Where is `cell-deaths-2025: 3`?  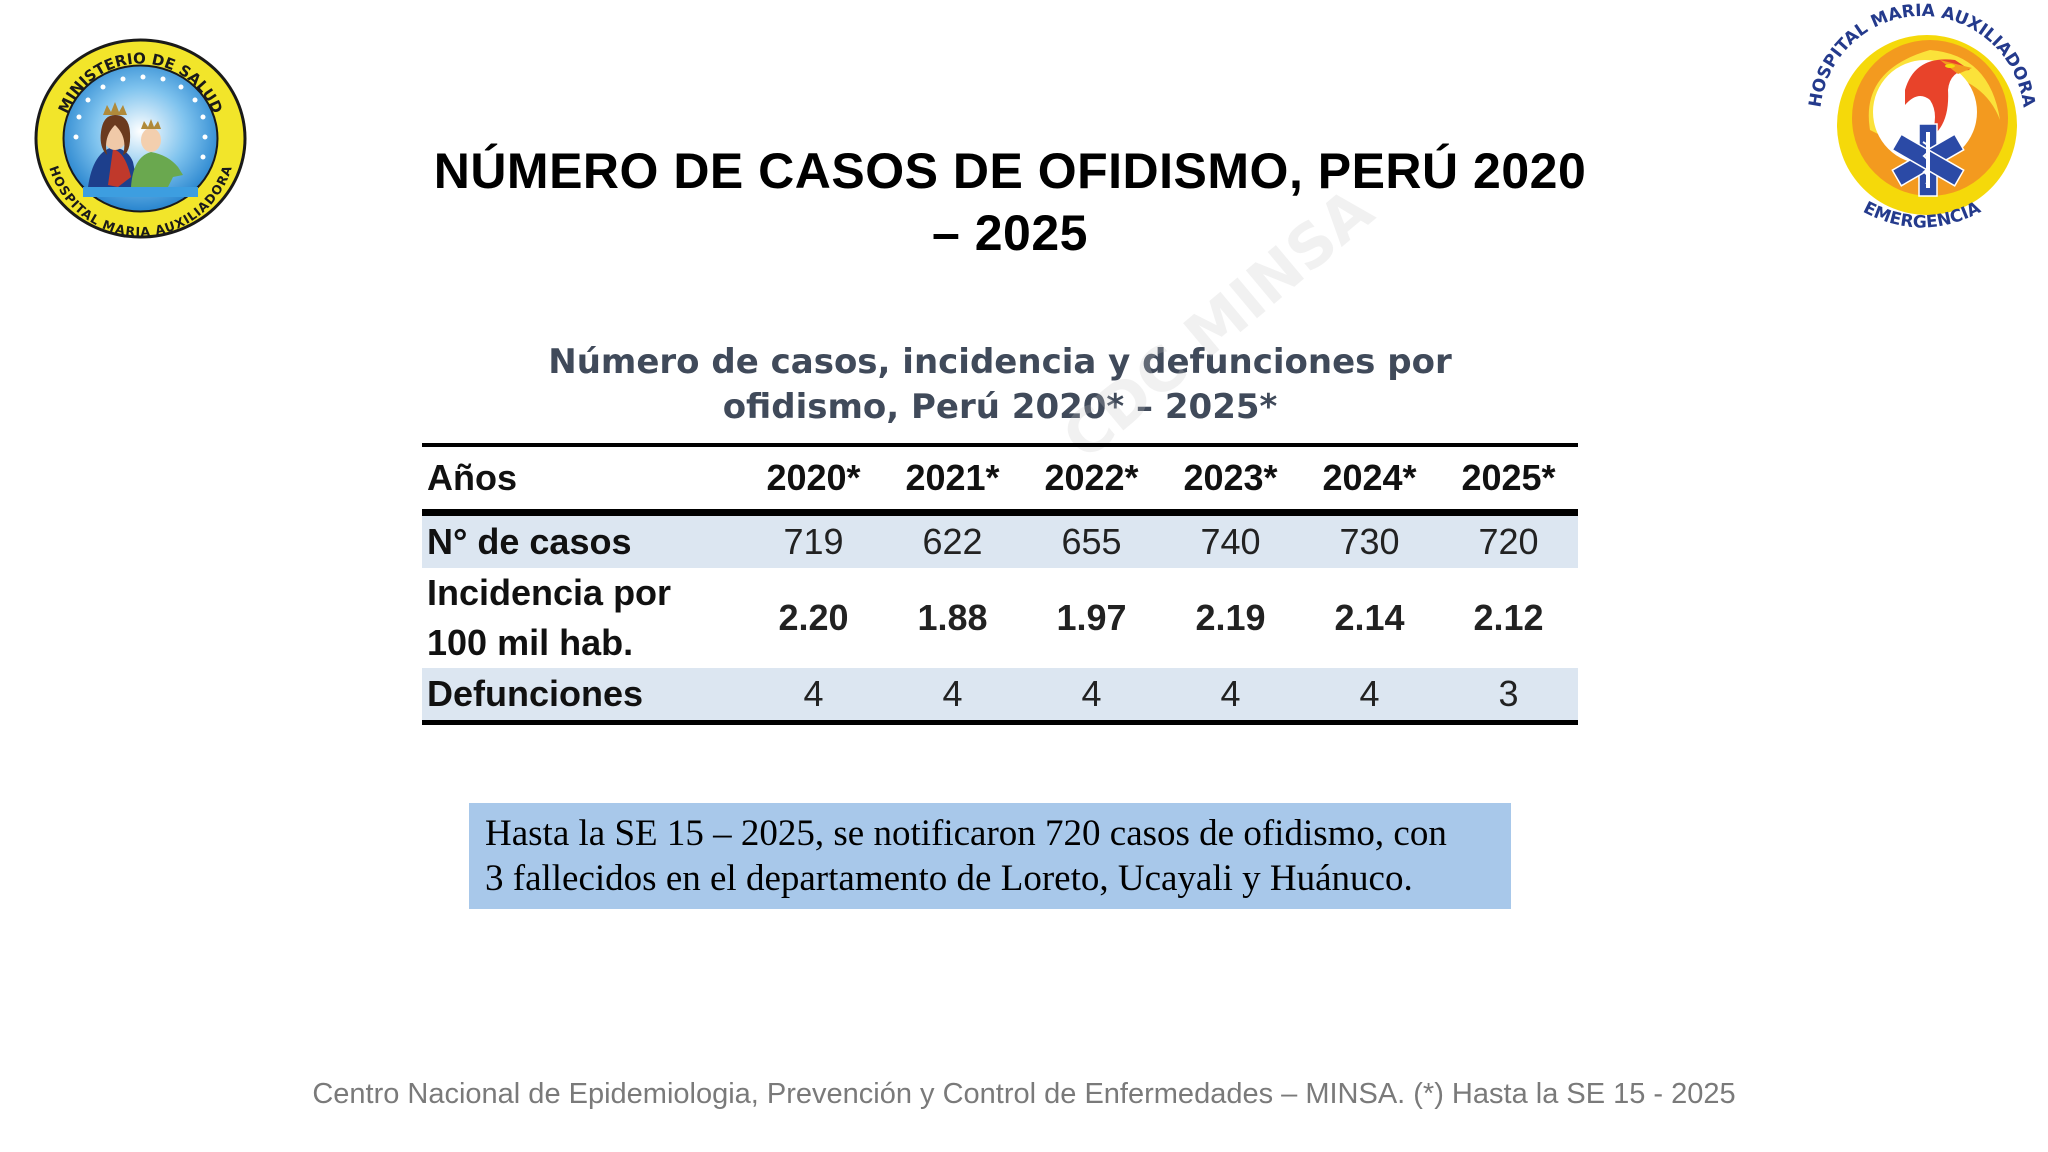
cell-deaths-2025: 3 is located at coordinates (1508, 693).